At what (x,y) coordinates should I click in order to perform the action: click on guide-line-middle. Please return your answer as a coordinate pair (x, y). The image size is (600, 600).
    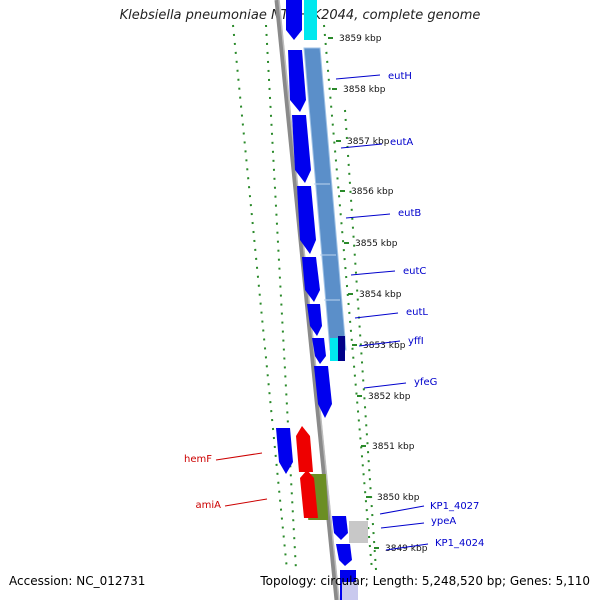
    Looking at the image, I should click on (281, 297).